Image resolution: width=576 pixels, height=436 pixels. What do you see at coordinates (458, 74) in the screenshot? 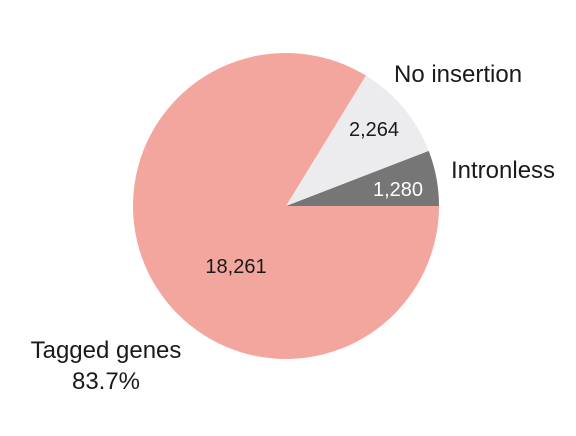
I see `category-label-no-insertion: No insertion` at bounding box center [458, 74].